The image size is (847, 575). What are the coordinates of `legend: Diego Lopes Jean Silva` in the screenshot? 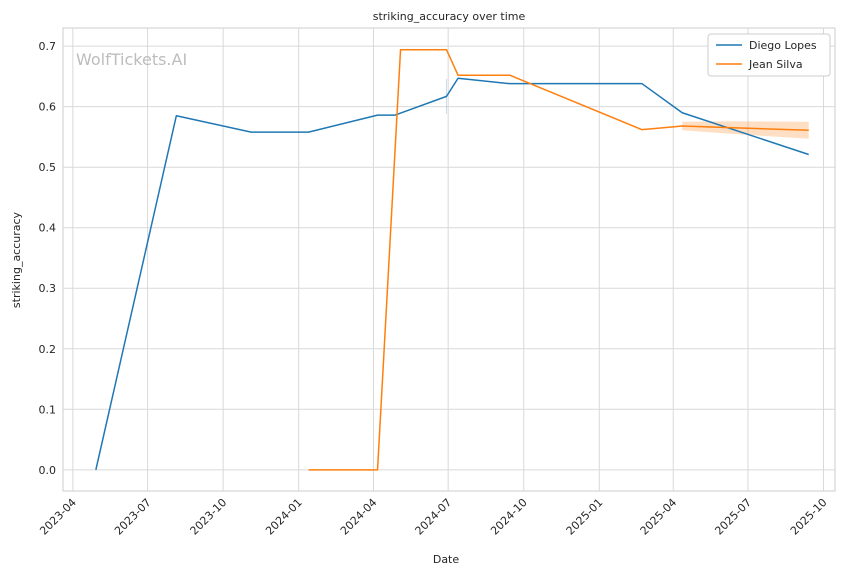 It's located at (769, 55).